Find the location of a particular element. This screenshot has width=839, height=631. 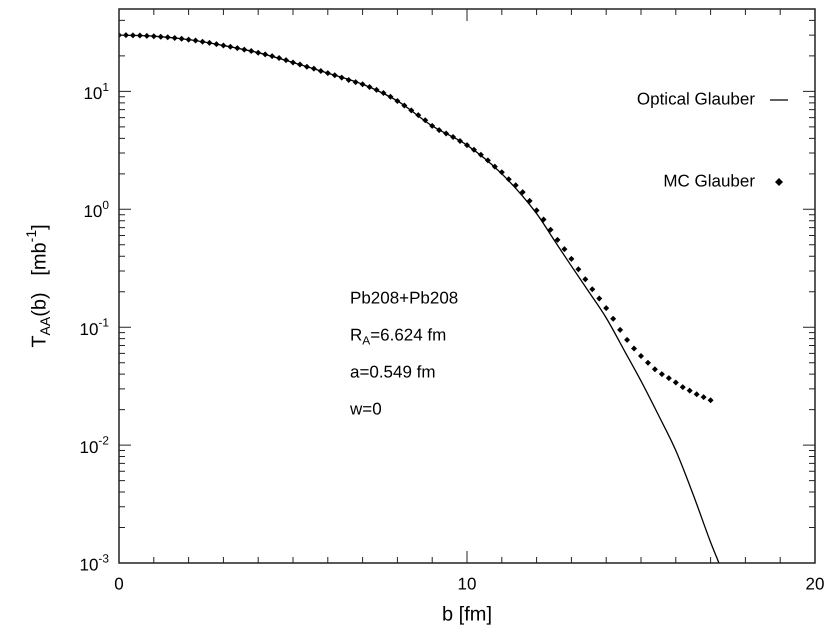

annotation: w=0 is located at coordinates (365, 409).